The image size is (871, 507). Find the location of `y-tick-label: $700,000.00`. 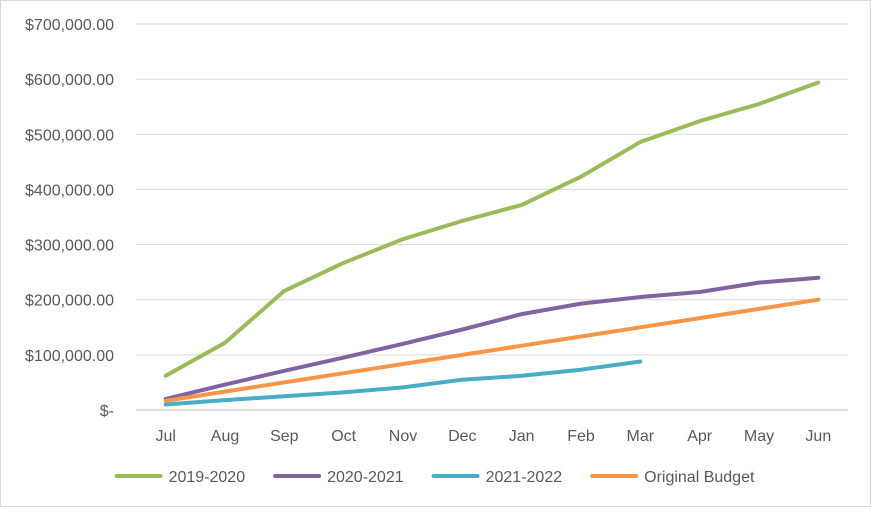

y-tick-label: $700,000.00 is located at coordinates (69, 25).